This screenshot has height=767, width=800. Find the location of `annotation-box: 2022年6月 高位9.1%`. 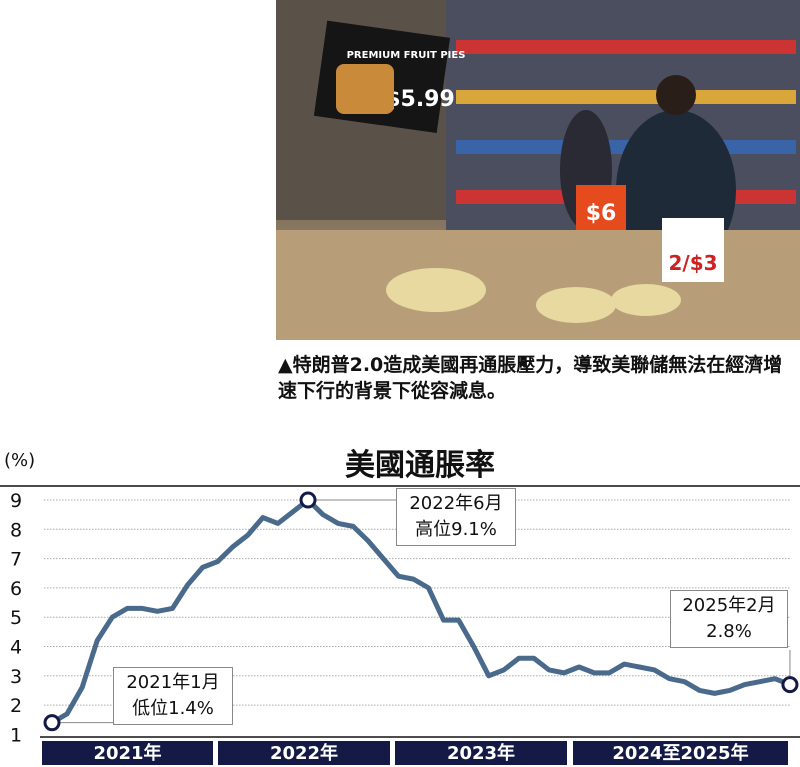

annotation-box: 2022年6月 高位9.1% is located at coordinates (456, 517).